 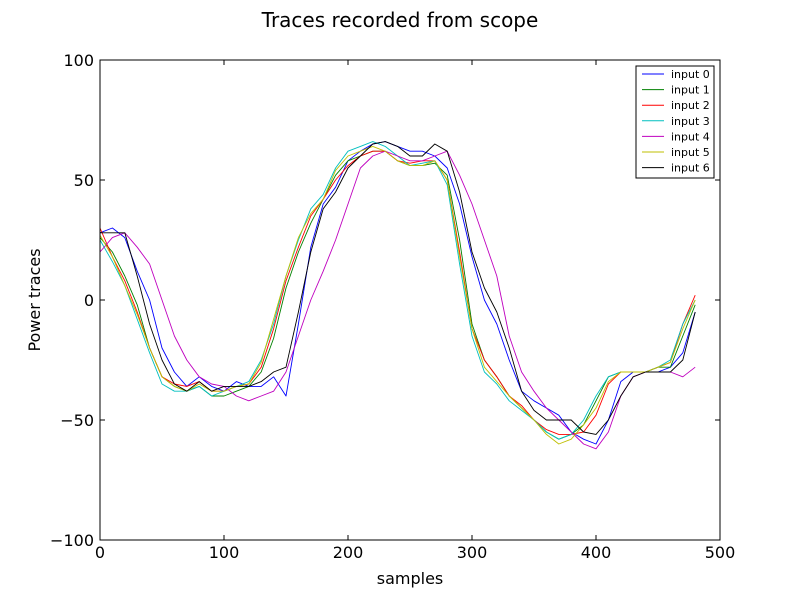 I want to click on y-tick-label: −100, so click(x=72, y=540).